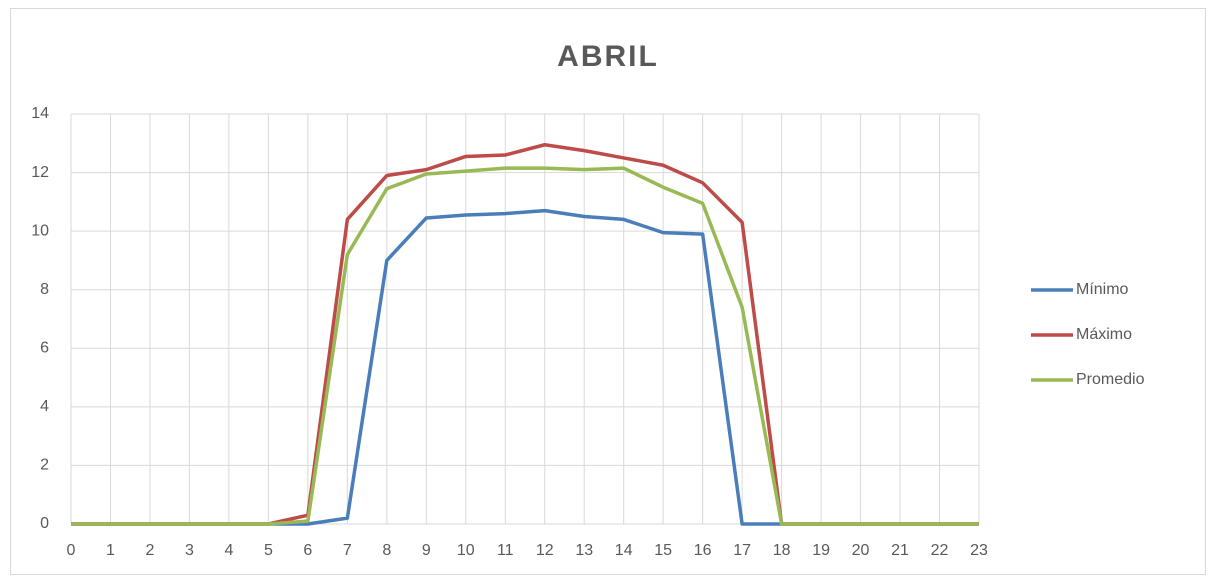 This screenshot has height=588, width=1216. What do you see at coordinates (821, 550) in the screenshot?
I see `x-tick-label: 19` at bounding box center [821, 550].